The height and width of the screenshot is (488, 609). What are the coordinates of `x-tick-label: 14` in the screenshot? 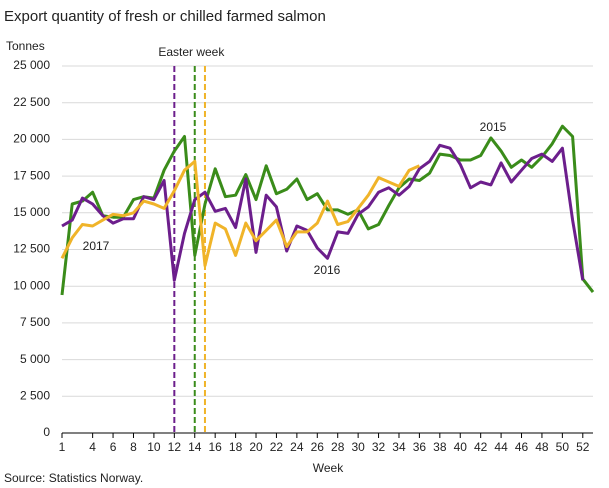 It's located at (195, 447).